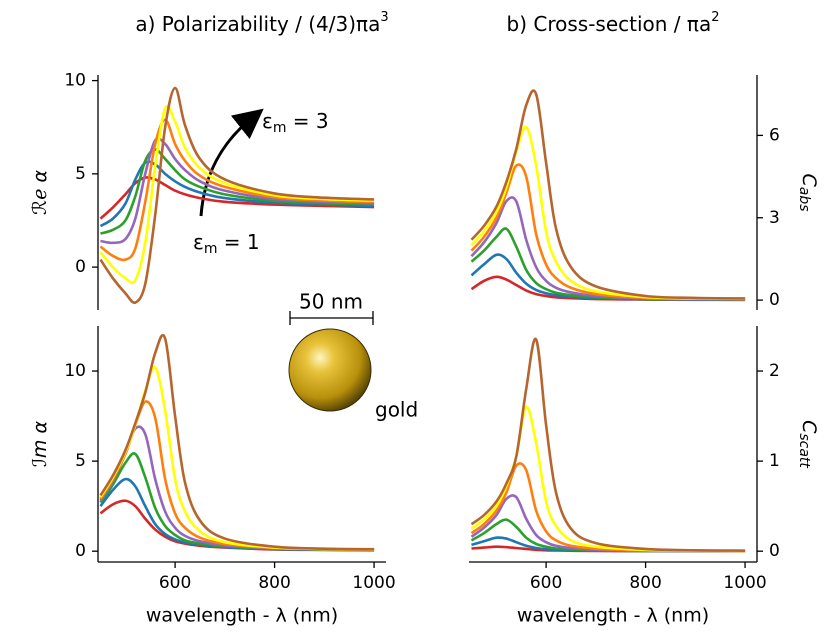  Describe the element at coordinates (774, 371) in the screenshot. I see `y-tick-label: 2` at that location.